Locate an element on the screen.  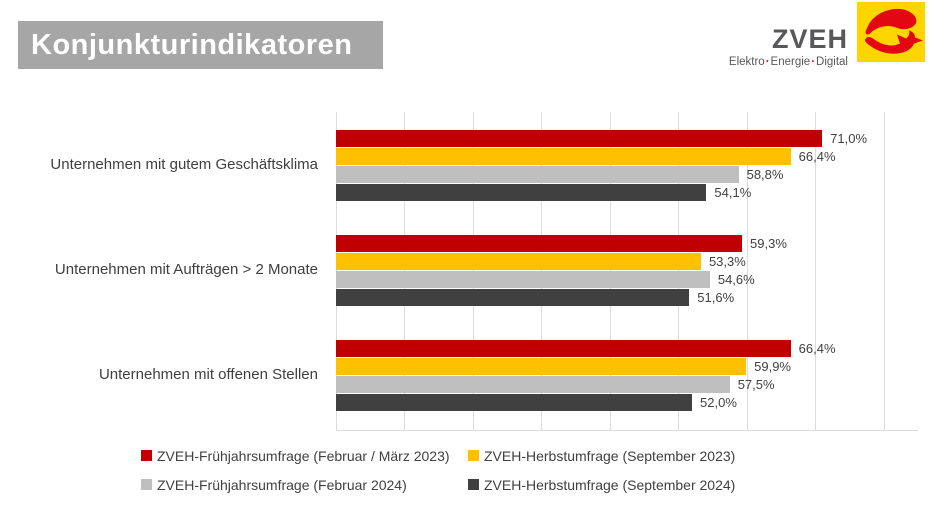
zveh-logo-text: ZVEH Elektro·Energie·Digital is located at coordinates (788, 46).